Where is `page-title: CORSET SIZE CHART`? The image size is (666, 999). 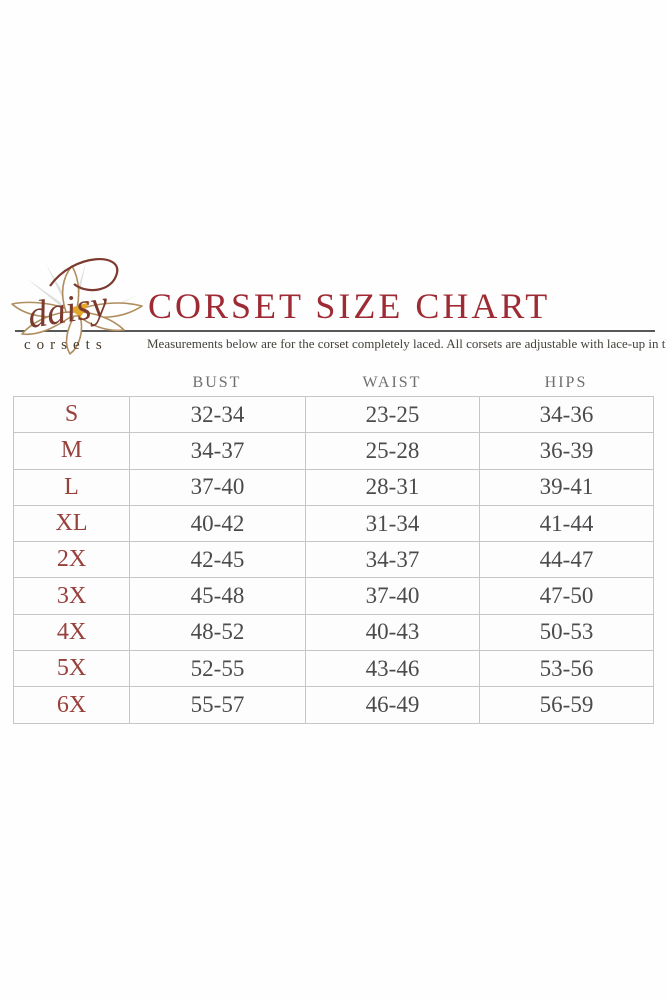 page-title: CORSET SIZE CHART is located at coordinates (349, 306).